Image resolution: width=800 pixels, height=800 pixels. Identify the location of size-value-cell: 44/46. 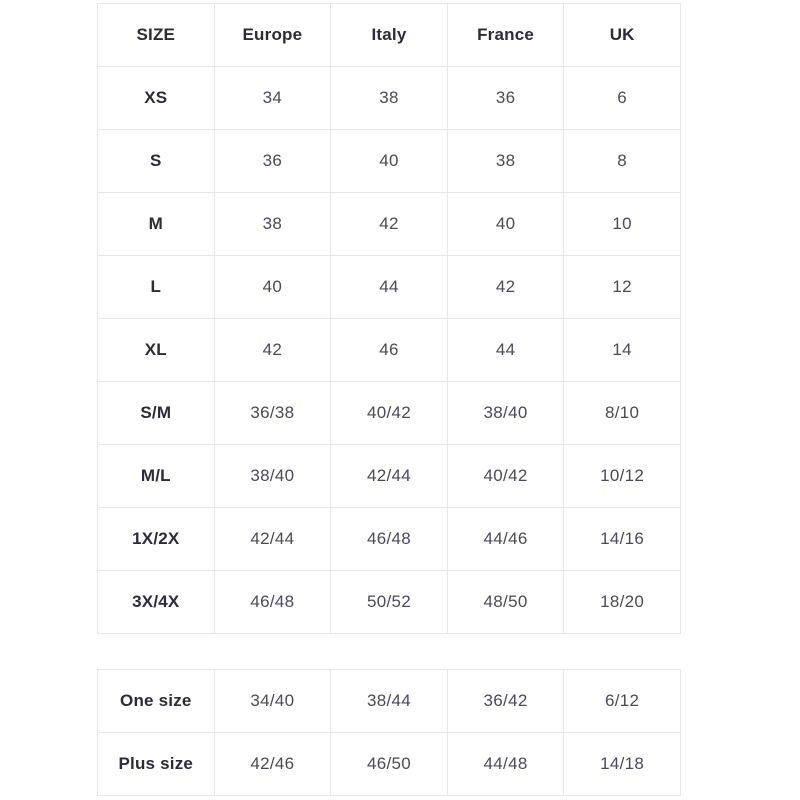
(505, 539).